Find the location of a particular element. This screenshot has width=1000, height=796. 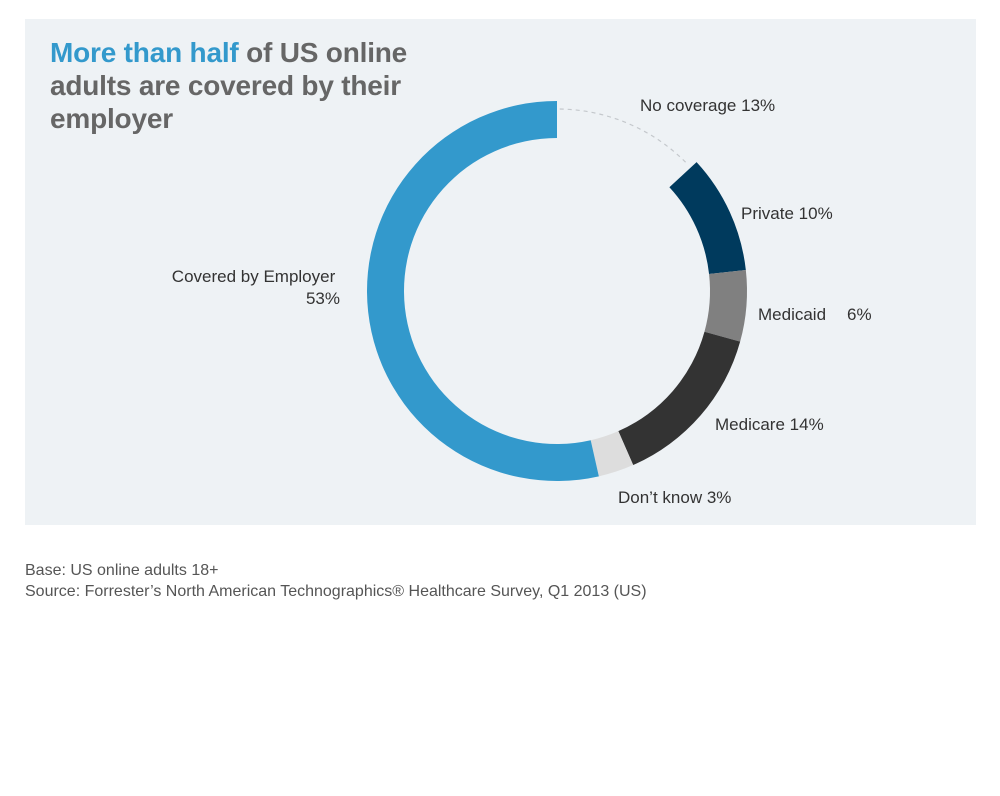

slice-medicare is located at coordinates (679, 398).